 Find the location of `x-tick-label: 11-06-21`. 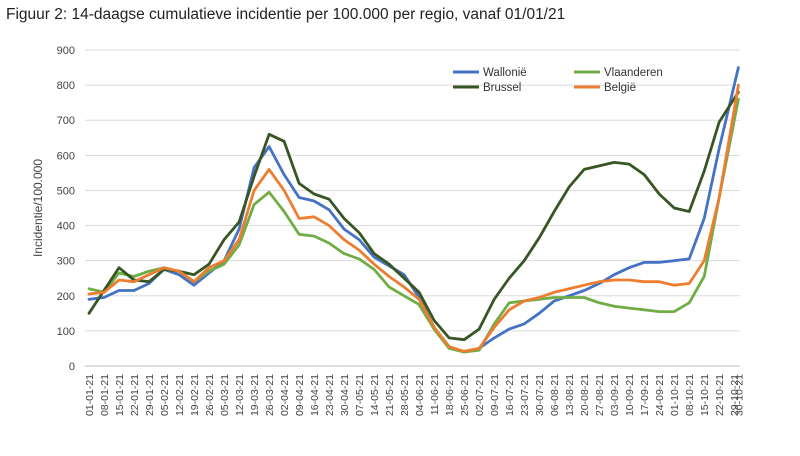

x-tick-label: 11-06-21 is located at coordinates (435, 394).